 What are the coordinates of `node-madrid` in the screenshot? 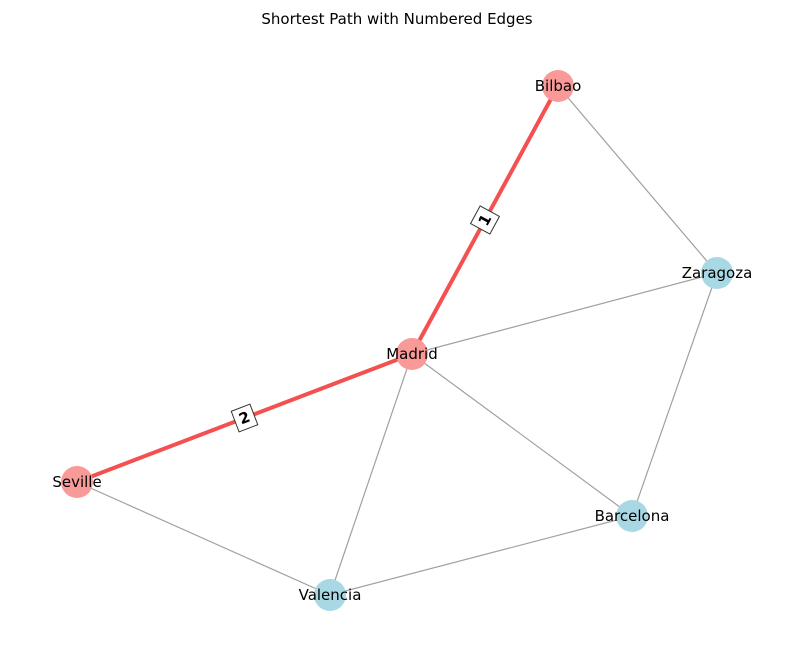 It's located at (412, 354).